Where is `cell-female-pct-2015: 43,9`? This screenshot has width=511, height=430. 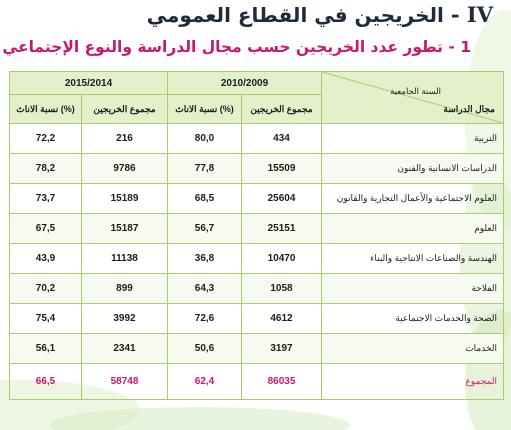
cell-female-pct-2015: 43,9 is located at coordinates (45, 258).